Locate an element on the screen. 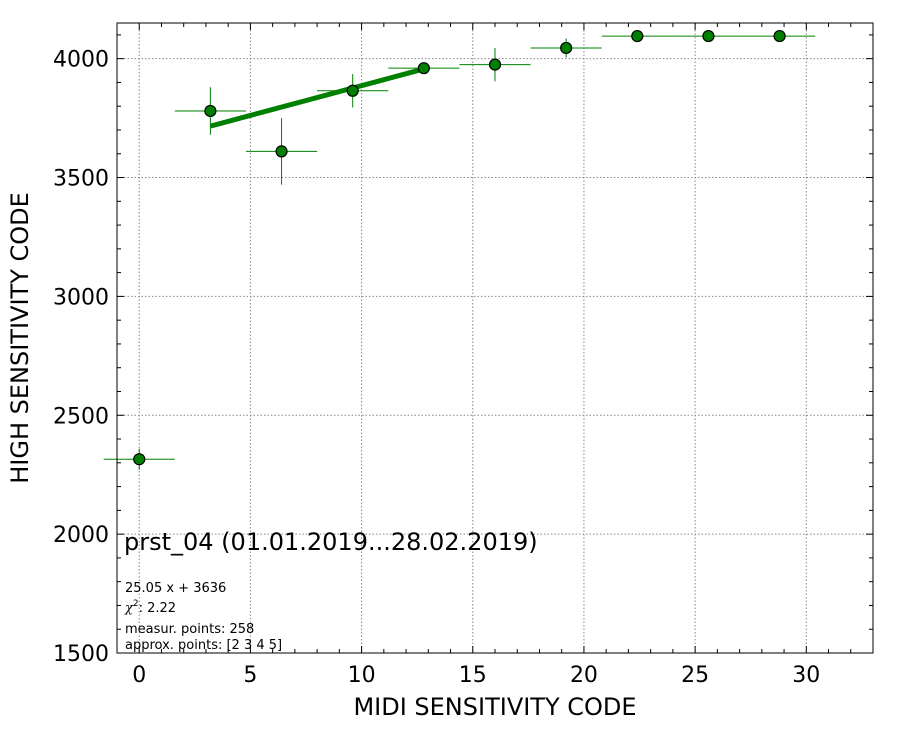 The height and width of the screenshot is (750, 900). fit-line-group is located at coordinates (317, 97).